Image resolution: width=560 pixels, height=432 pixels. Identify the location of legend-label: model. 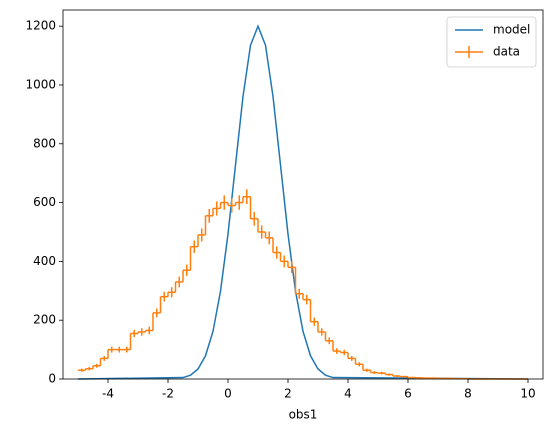
(511, 30).